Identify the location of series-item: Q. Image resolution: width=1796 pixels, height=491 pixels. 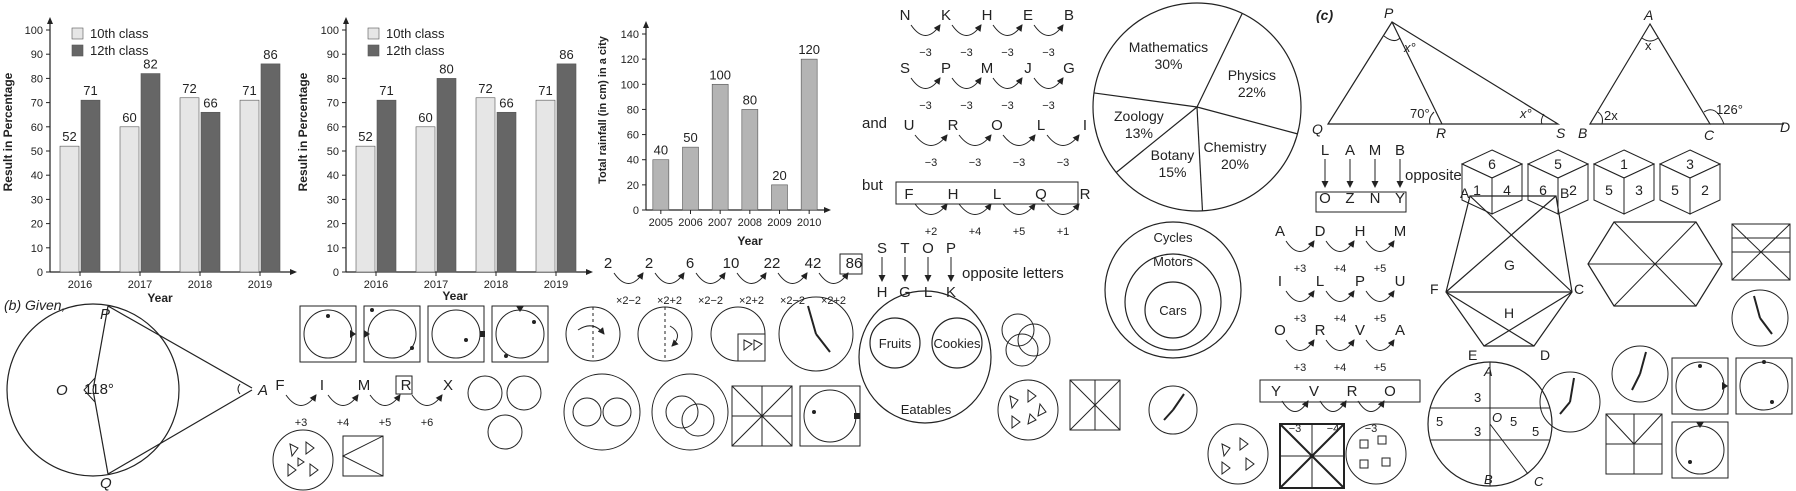
(1041, 194).